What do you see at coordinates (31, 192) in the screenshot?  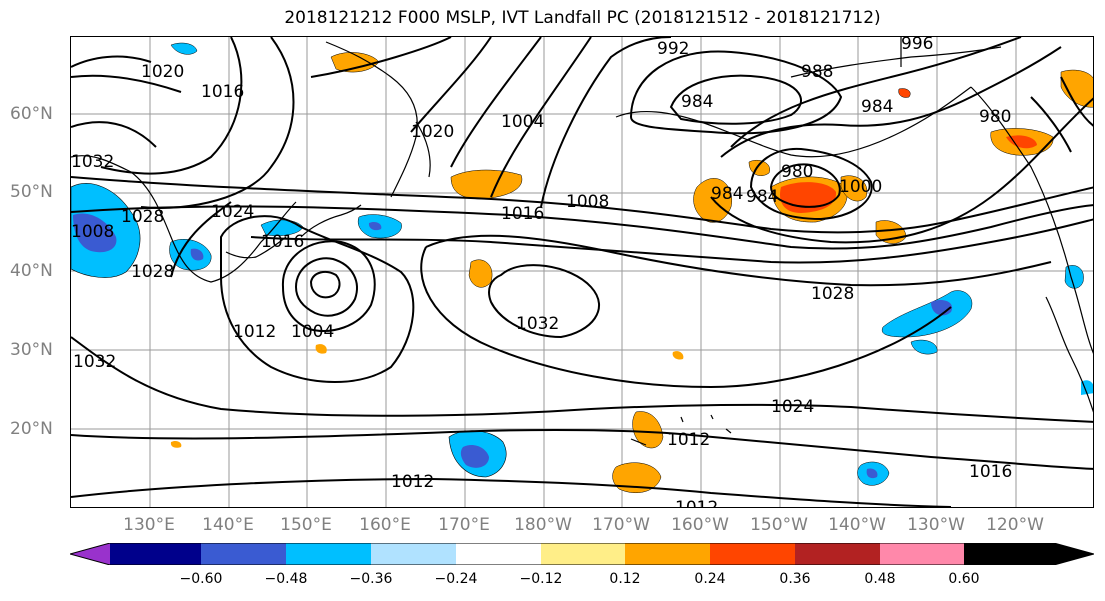 I see `lat-label-50n: 50°N` at bounding box center [31, 192].